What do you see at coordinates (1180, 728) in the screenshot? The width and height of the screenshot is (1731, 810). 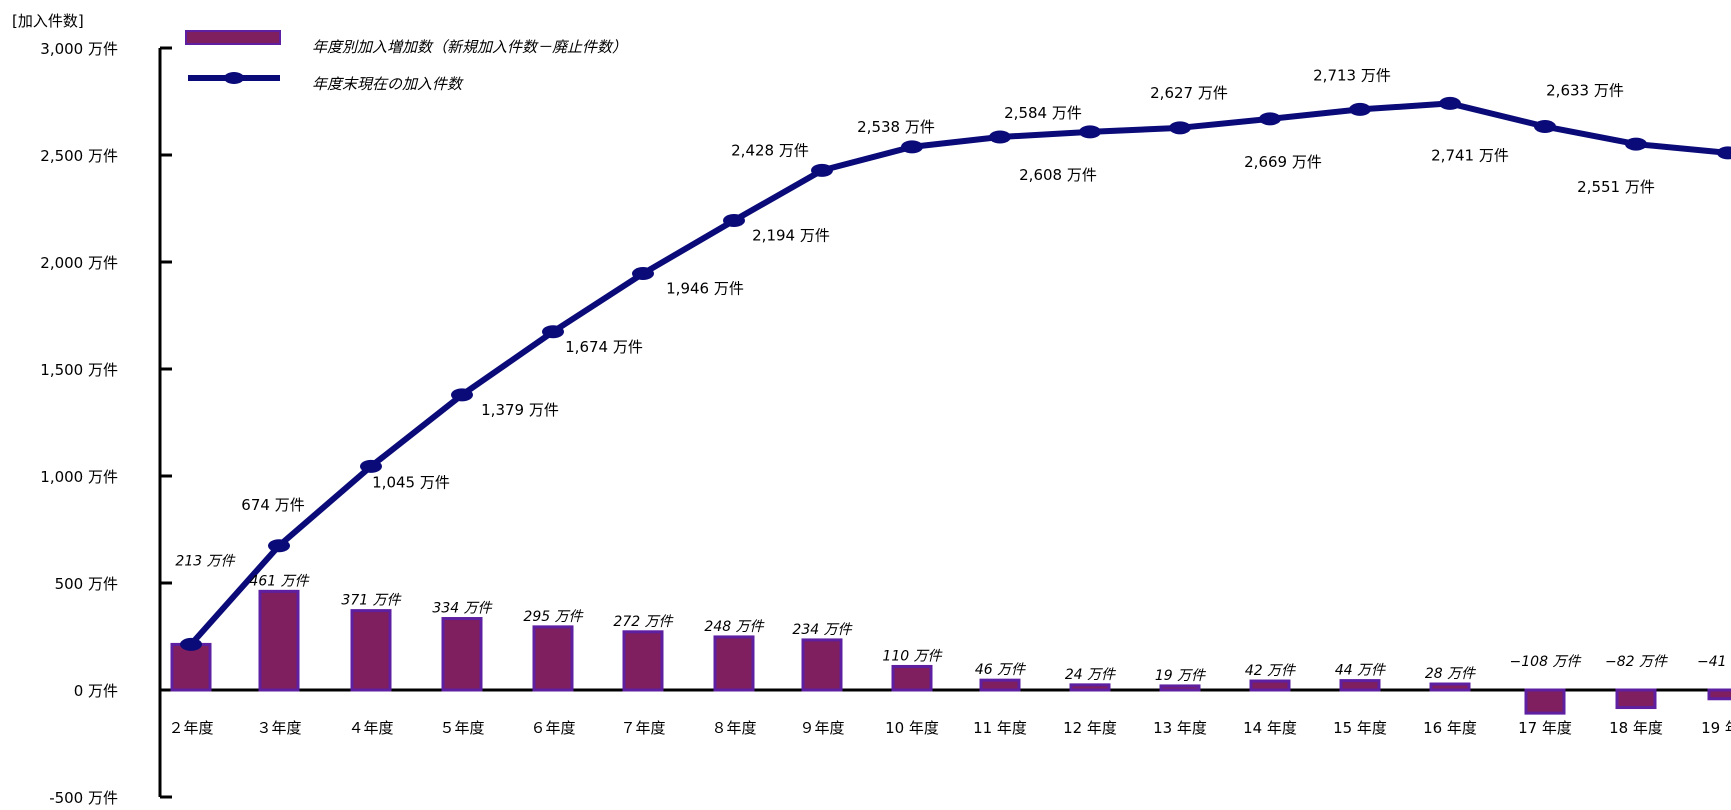 I see `x-category-label: 13 年度` at bounding box center [1180, 728].